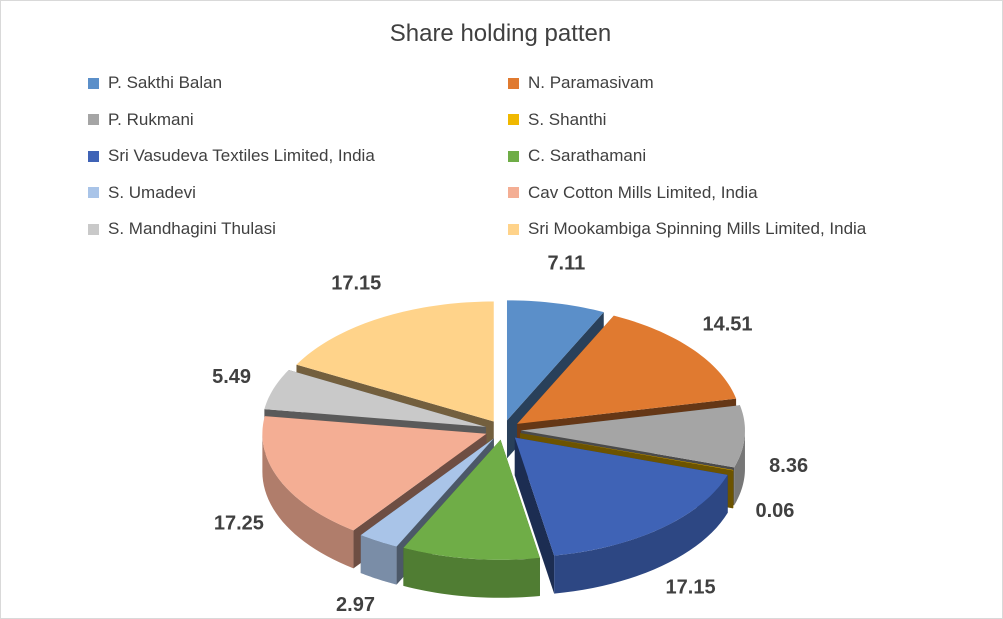 This screenshot has width=1003, height=619. Describe the element at coordinates (192, 228) in the screenshot. I see `legend-label: S. Mandhagini Thulasi` at that location.